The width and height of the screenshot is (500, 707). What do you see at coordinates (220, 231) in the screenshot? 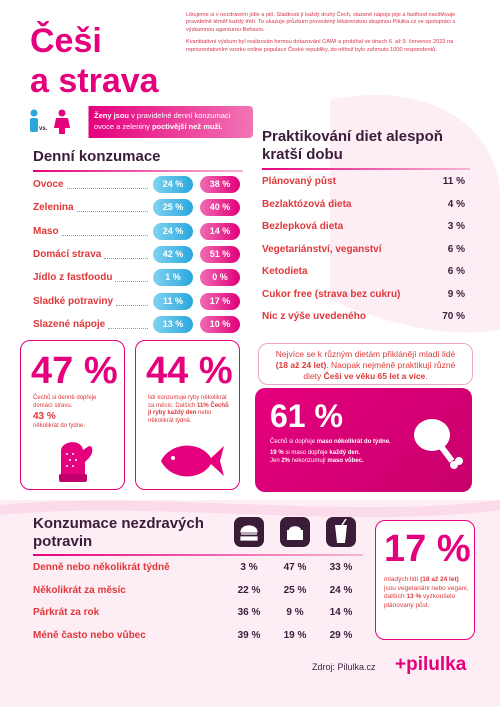
I see `women-value: 14 %` at bounding box center [220, 231].